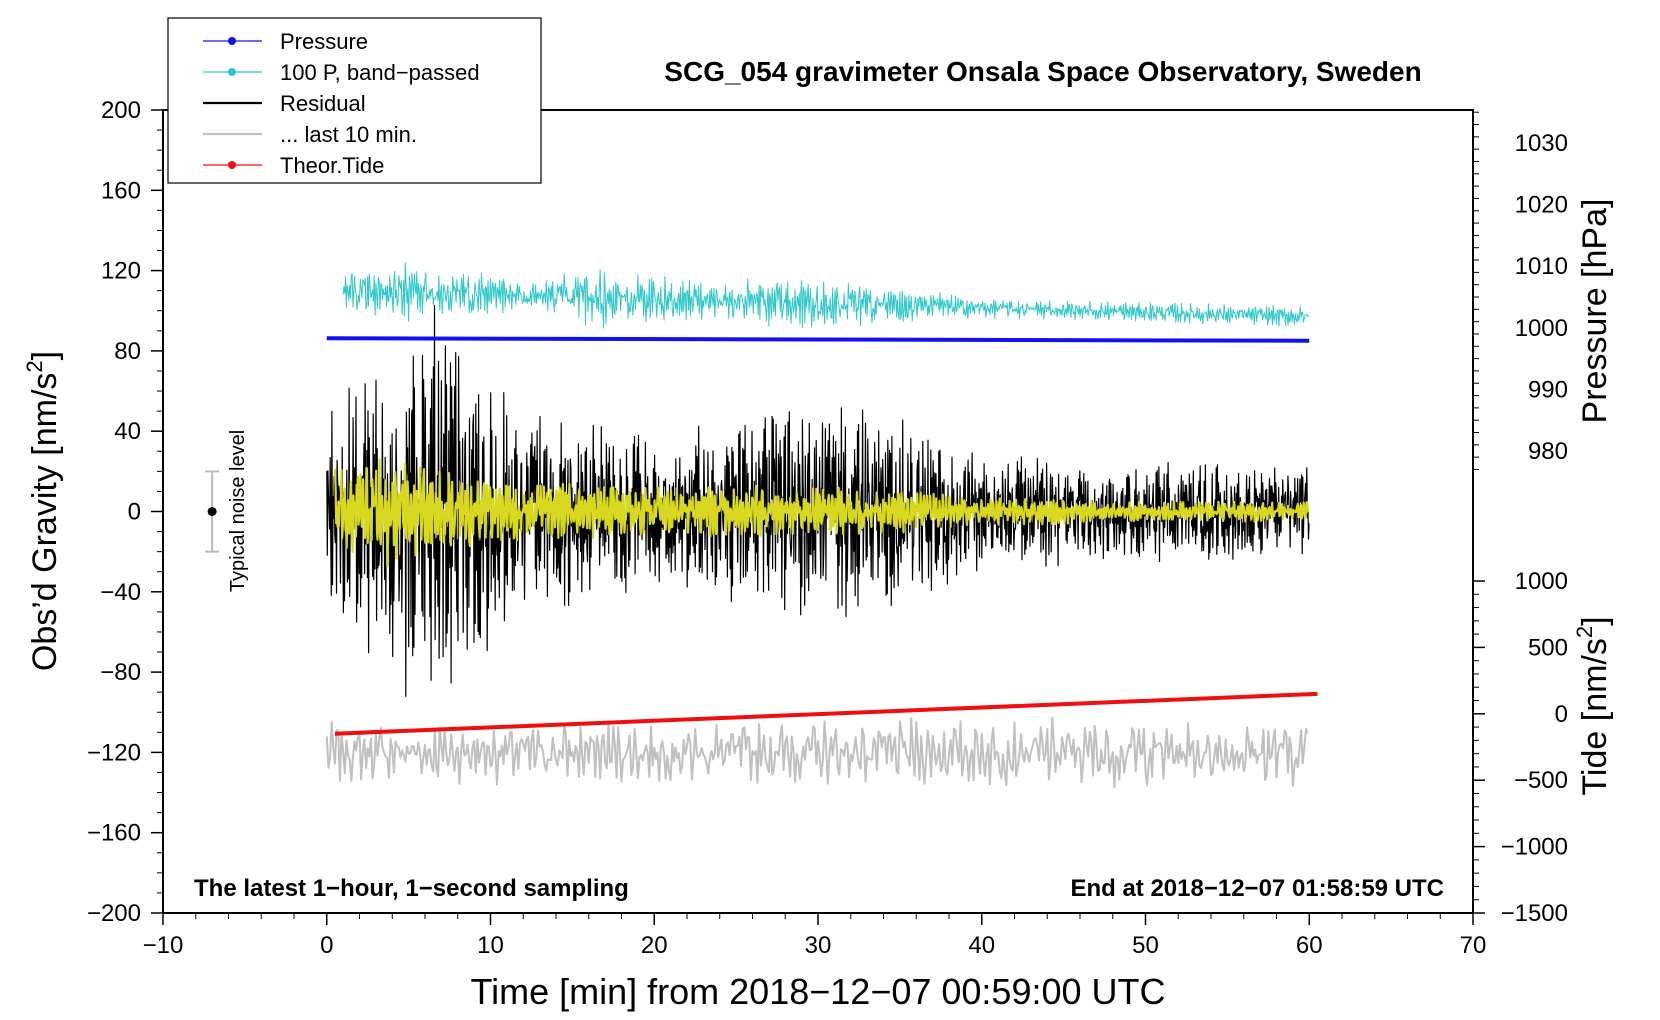 This screenshot has width=1660, height=1020. What do you see at coordinates (1548, 389) in the screenshot?
I see `pressure-tick-label: 990` at bounding box center [1548, 389].